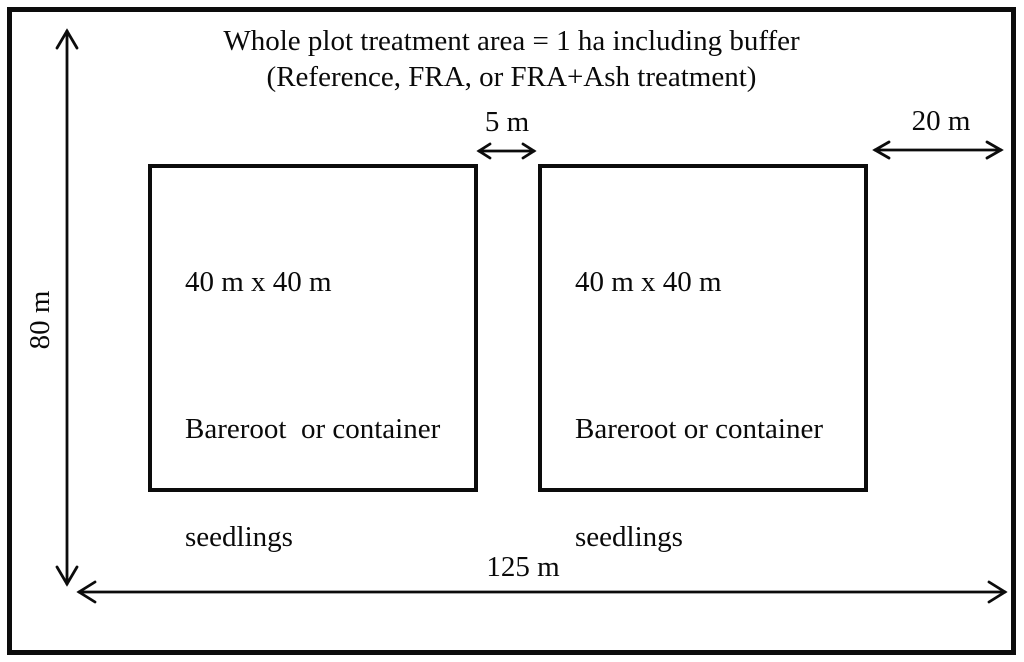  What do you see at coordinates (40, 320) in the screenshot?
I see `height-dimension-label: 80 m` at bounding box center [40, 320].